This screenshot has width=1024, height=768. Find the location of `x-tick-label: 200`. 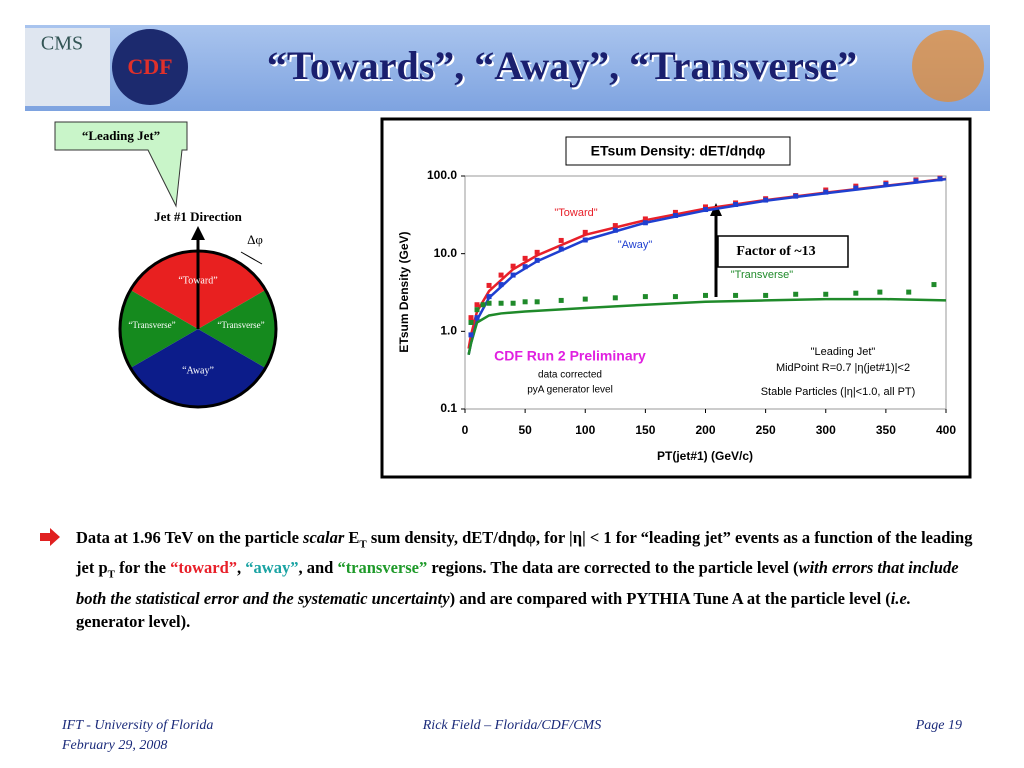

x-tick-label: 200 is located at coordinates (705, 430).